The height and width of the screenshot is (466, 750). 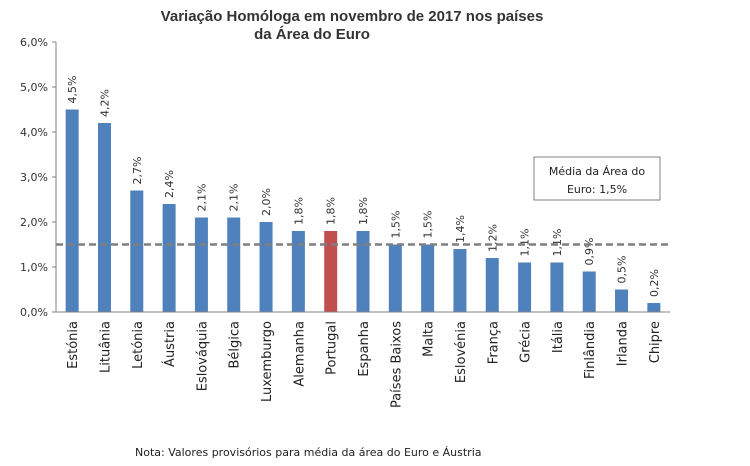 What do you see at coordinates (34, 312) in the screenshot?
I see `y-tick-label: 0,0%` at bounding box center [34, 312].